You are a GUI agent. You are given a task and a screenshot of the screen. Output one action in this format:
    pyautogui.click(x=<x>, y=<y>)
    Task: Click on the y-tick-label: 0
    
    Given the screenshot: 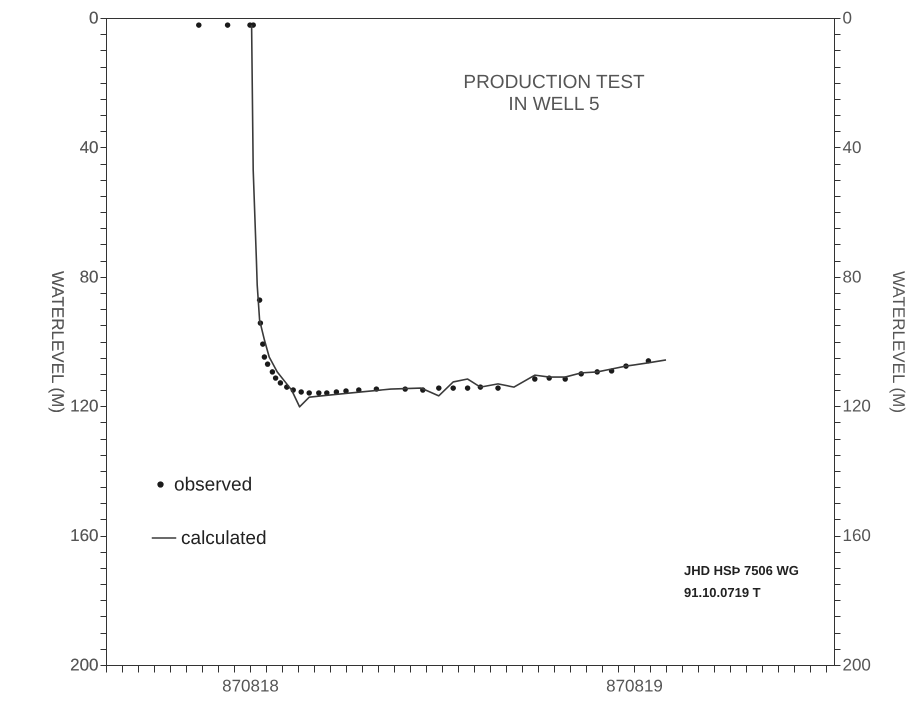 What is the action you would take?
    pyautogui.click(x=93, y=18)
    